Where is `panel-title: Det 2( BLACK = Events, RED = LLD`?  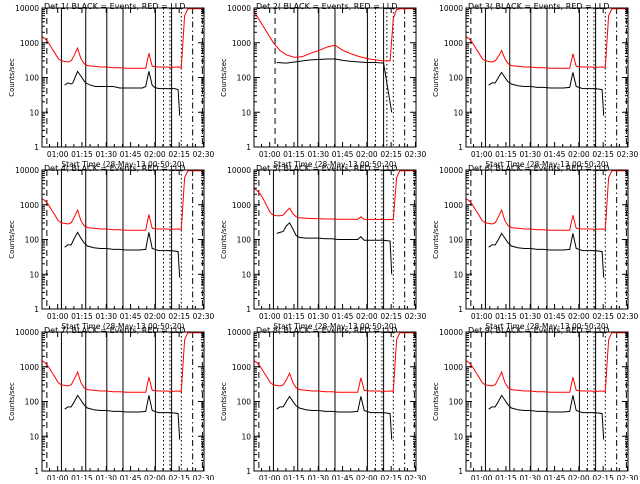 panel-title: Det 2( BLACK = Events, RED = LLD is located at coordinates (326, 6).